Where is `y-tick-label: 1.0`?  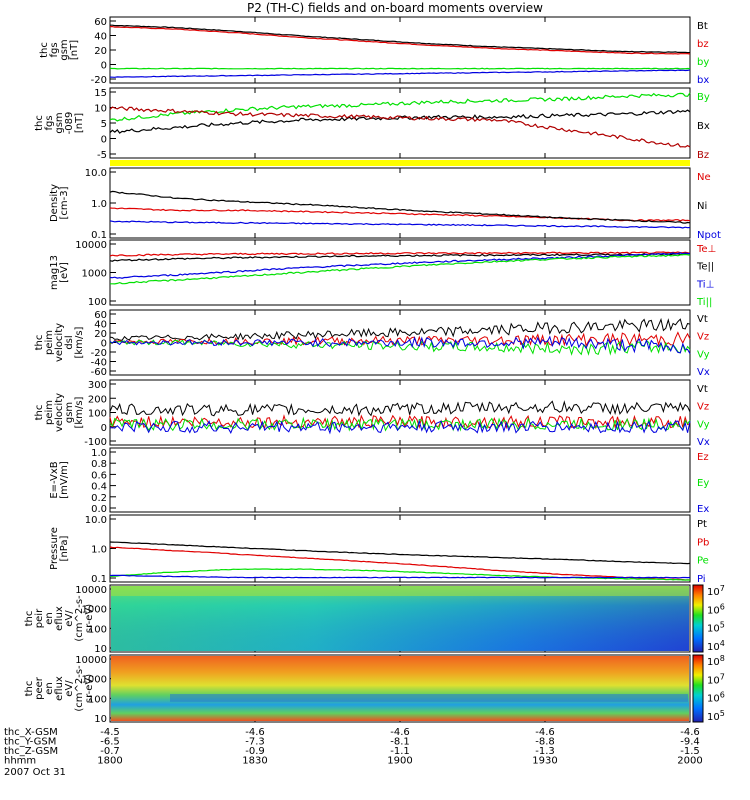 y-tick-label: 1.0 is located at coordinates (99, 204).